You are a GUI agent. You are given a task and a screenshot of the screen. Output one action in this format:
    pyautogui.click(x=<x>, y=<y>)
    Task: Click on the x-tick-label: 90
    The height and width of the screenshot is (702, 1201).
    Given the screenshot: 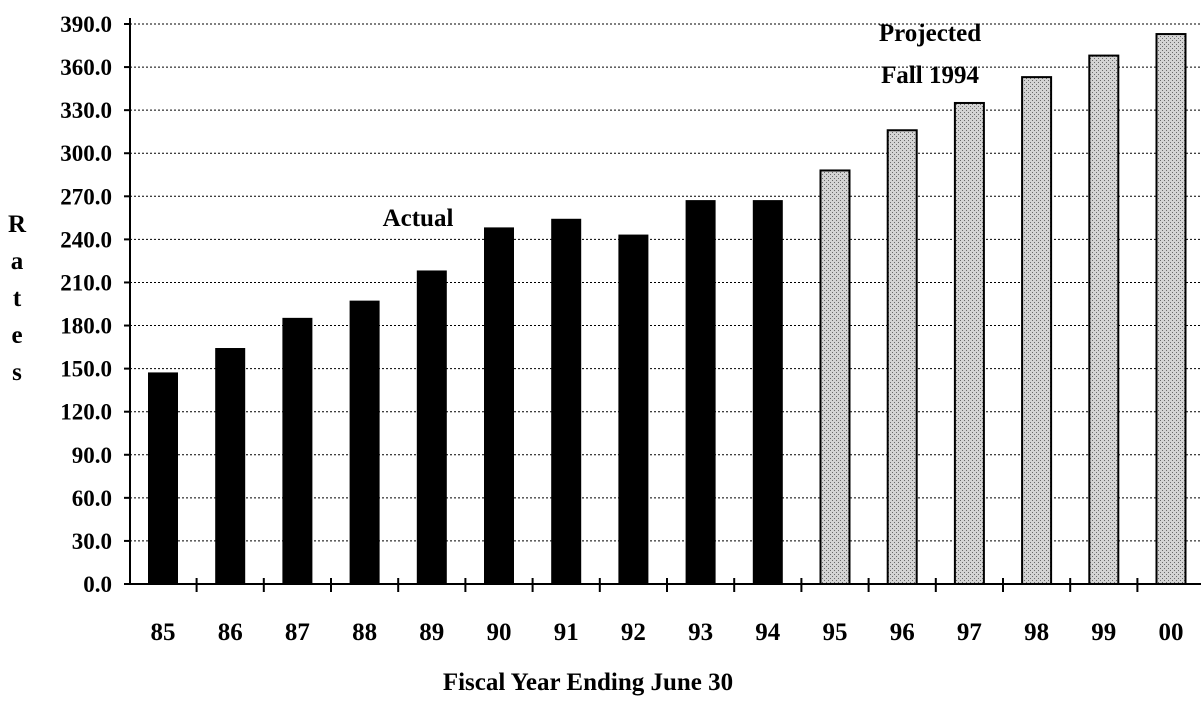 What is the action you would take?
    pyautogui.click(x=499, y=632)
    